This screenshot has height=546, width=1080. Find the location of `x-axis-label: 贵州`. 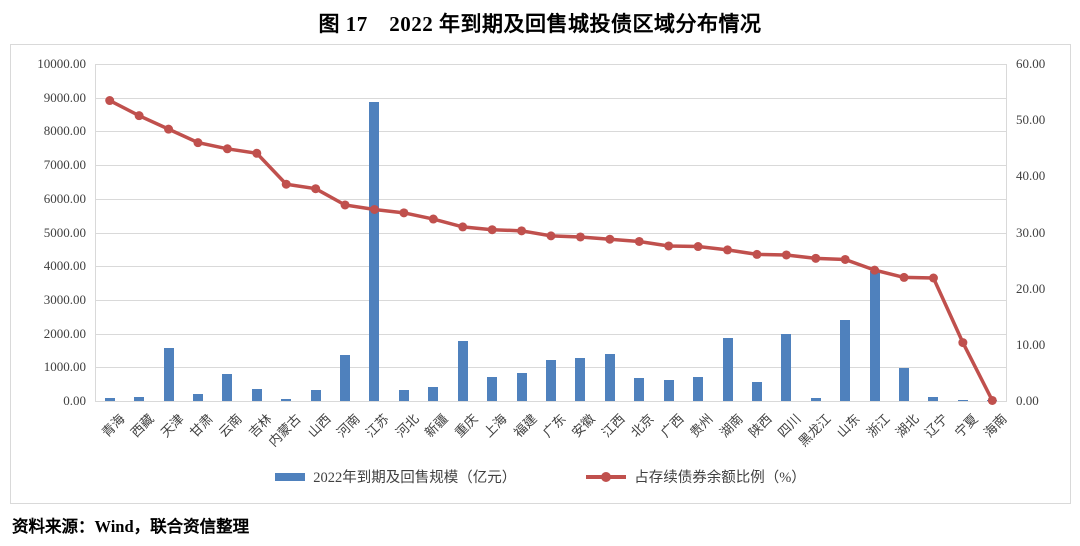

x-axis-label: 贵州 is located at coordinates (701, 426).